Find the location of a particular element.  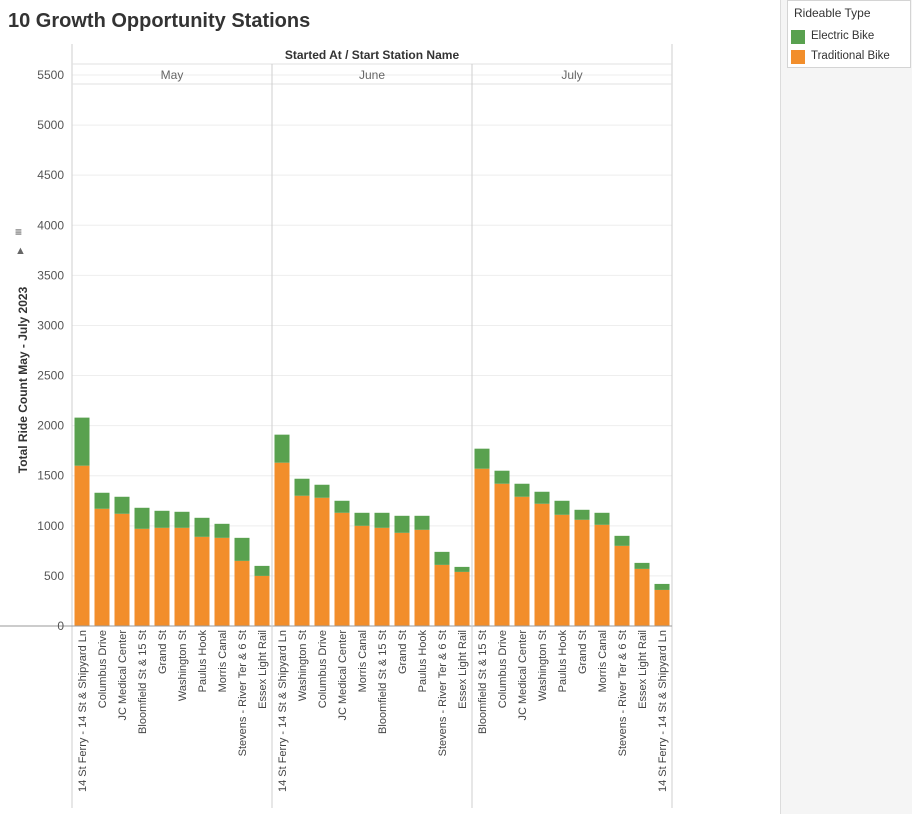

y-tick-label: 2000 is located at coordinates (50, 426).